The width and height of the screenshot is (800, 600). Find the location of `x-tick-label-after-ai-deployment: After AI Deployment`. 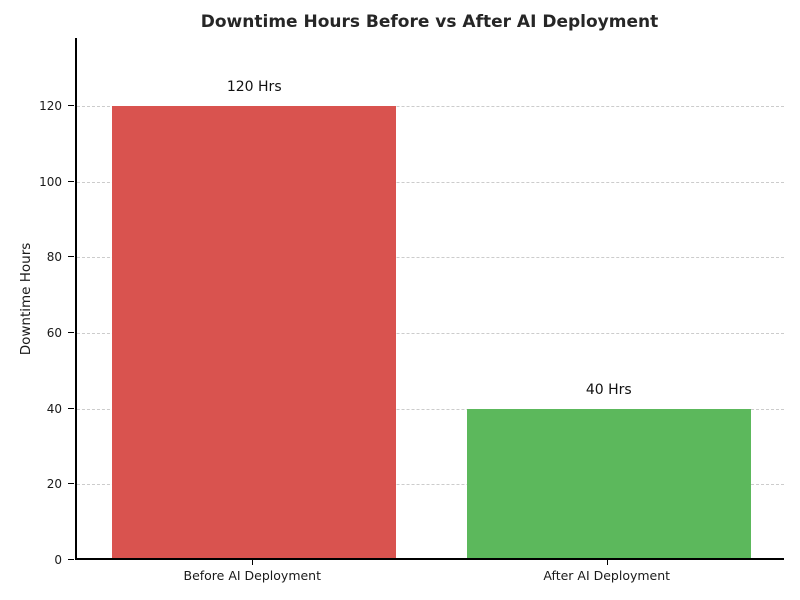

x-tick-label-after-ai-deployment: After AI Deployment is located at coordinates (607, 575).